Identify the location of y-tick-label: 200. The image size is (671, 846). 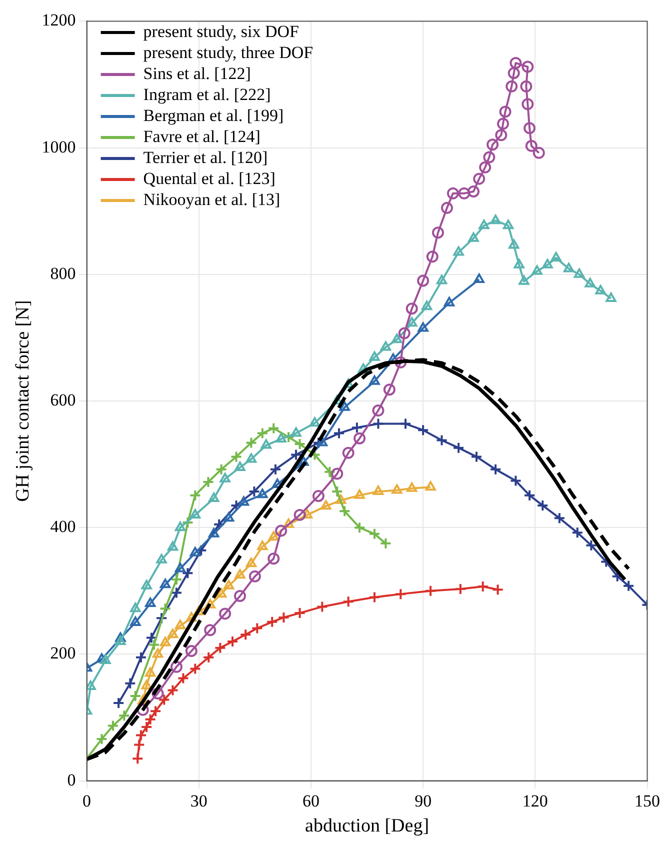
(63, 653).